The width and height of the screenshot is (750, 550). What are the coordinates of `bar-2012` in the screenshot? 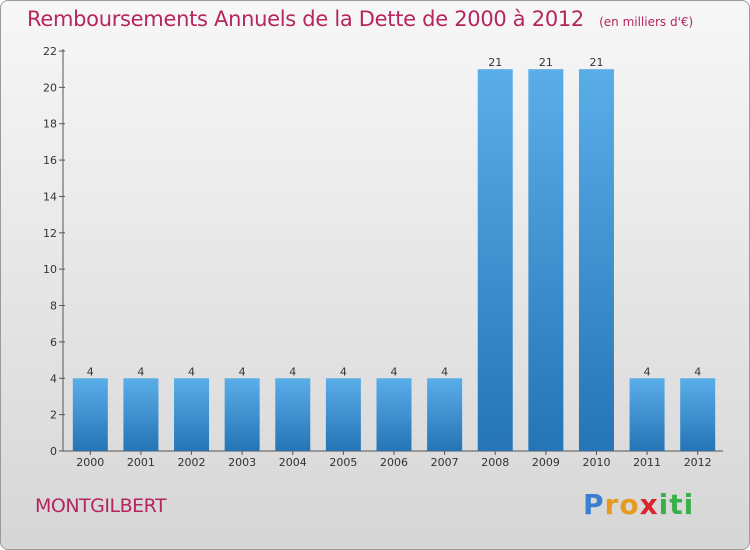 It's located at (698, 414).